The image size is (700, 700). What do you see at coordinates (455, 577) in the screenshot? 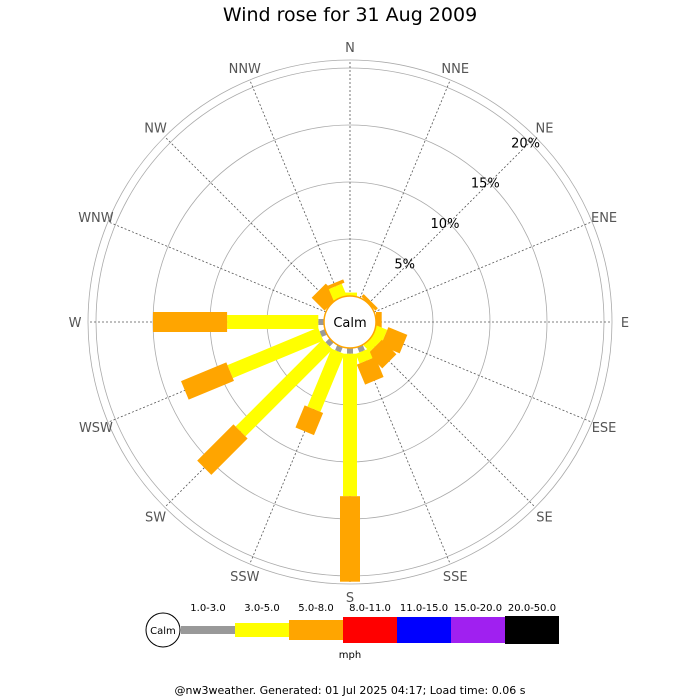
I see `direction-label-sse: SSE` at bounding box center [455, 577].